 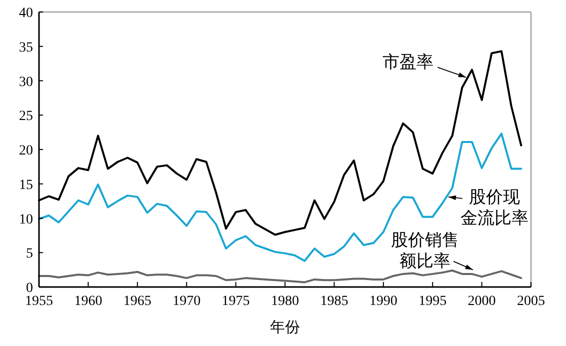 I want to click on y-tick-label: 20, so click(x=26, y=151).